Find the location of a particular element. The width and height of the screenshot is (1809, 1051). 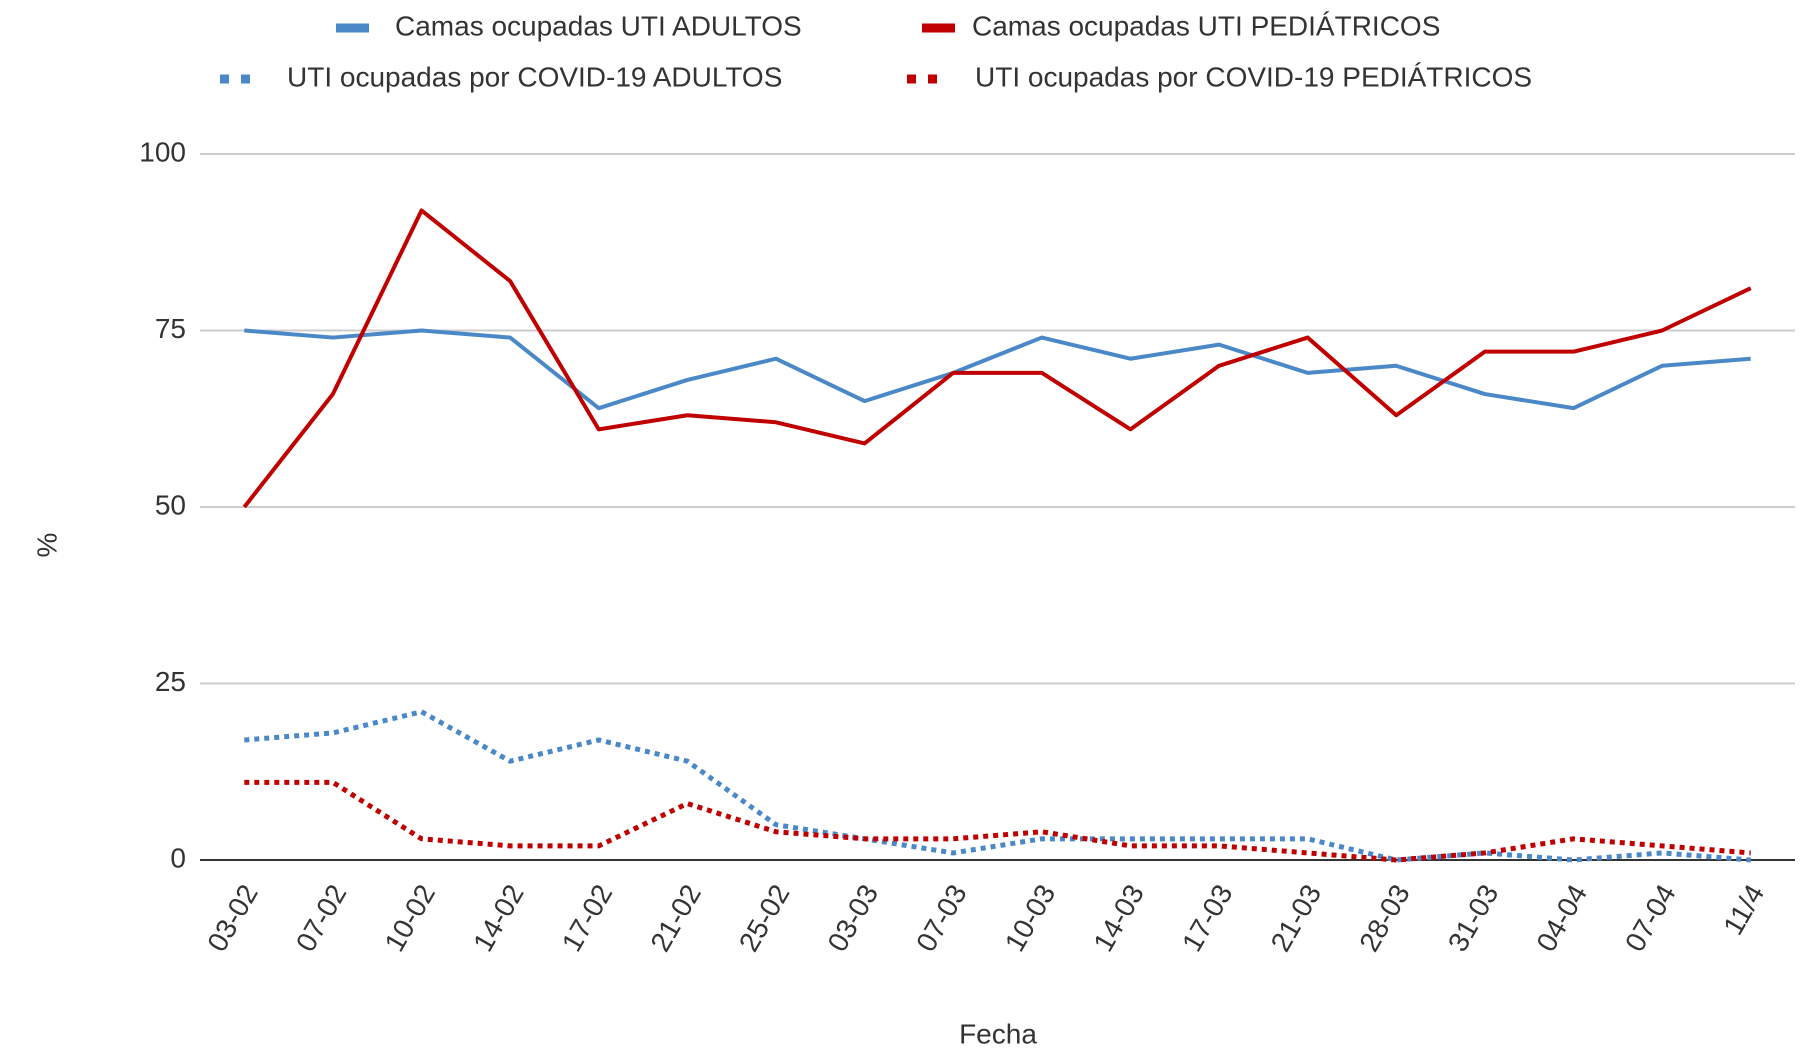

x-tick-label: 25-02 is located at coordinates (764, 918).